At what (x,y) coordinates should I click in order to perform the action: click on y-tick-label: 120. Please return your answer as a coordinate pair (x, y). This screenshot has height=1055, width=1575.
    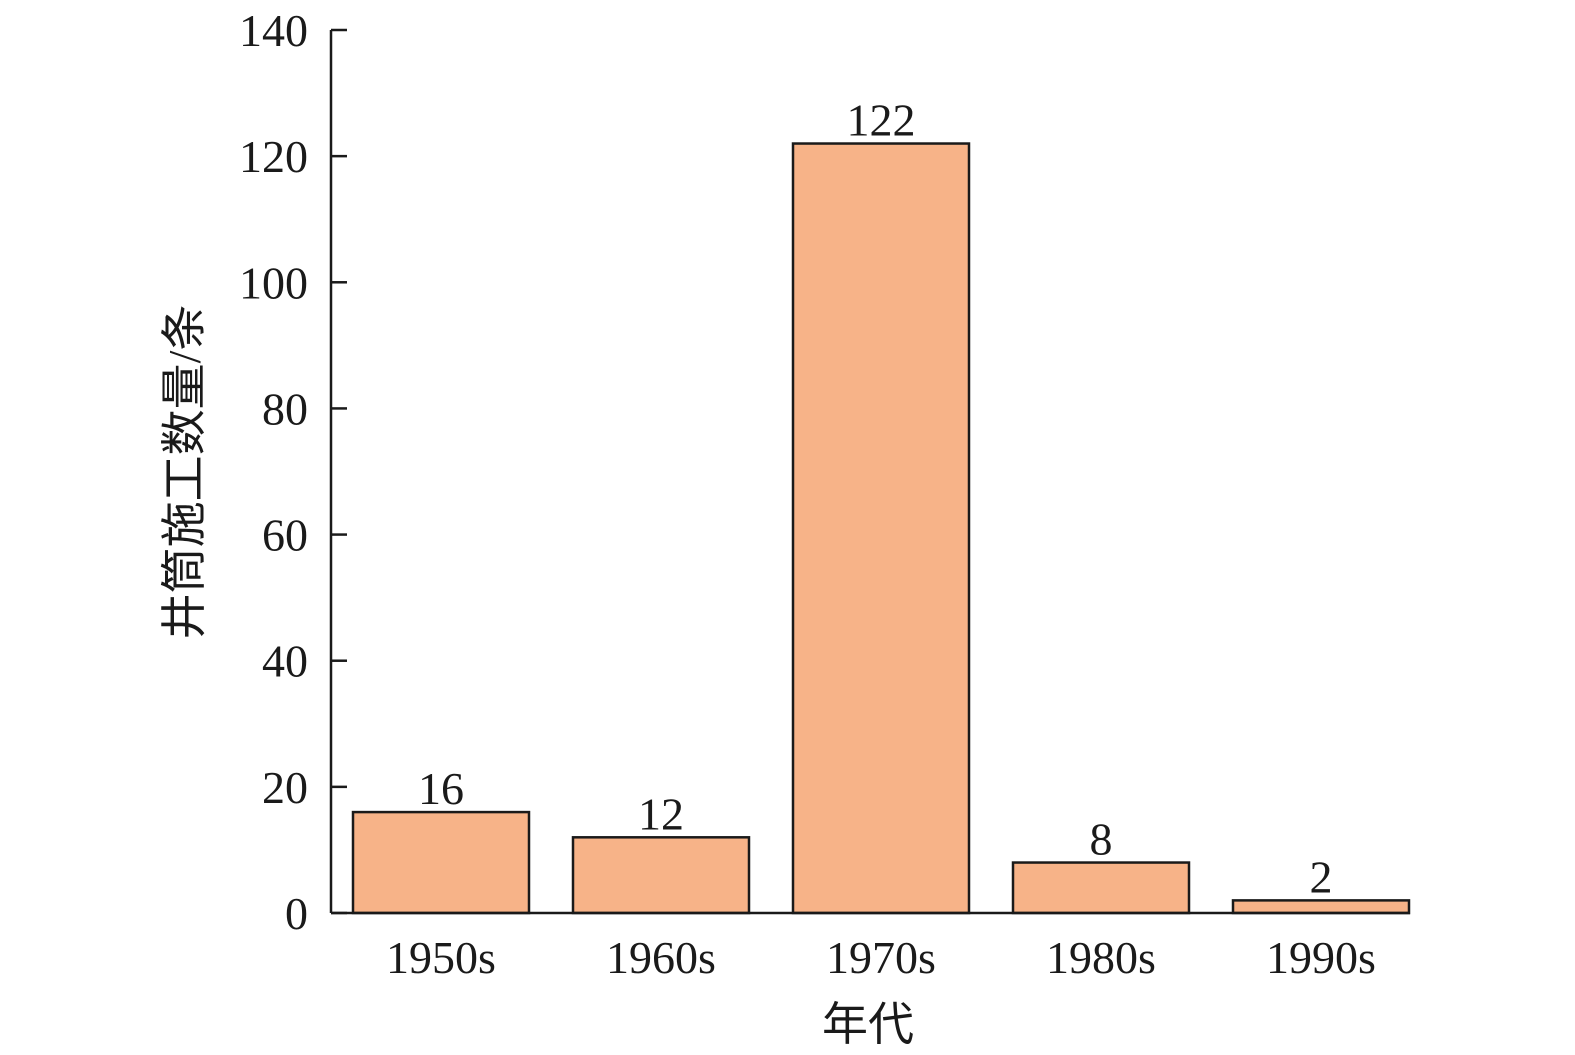
    Looking at the image, I should click on (273, 156).